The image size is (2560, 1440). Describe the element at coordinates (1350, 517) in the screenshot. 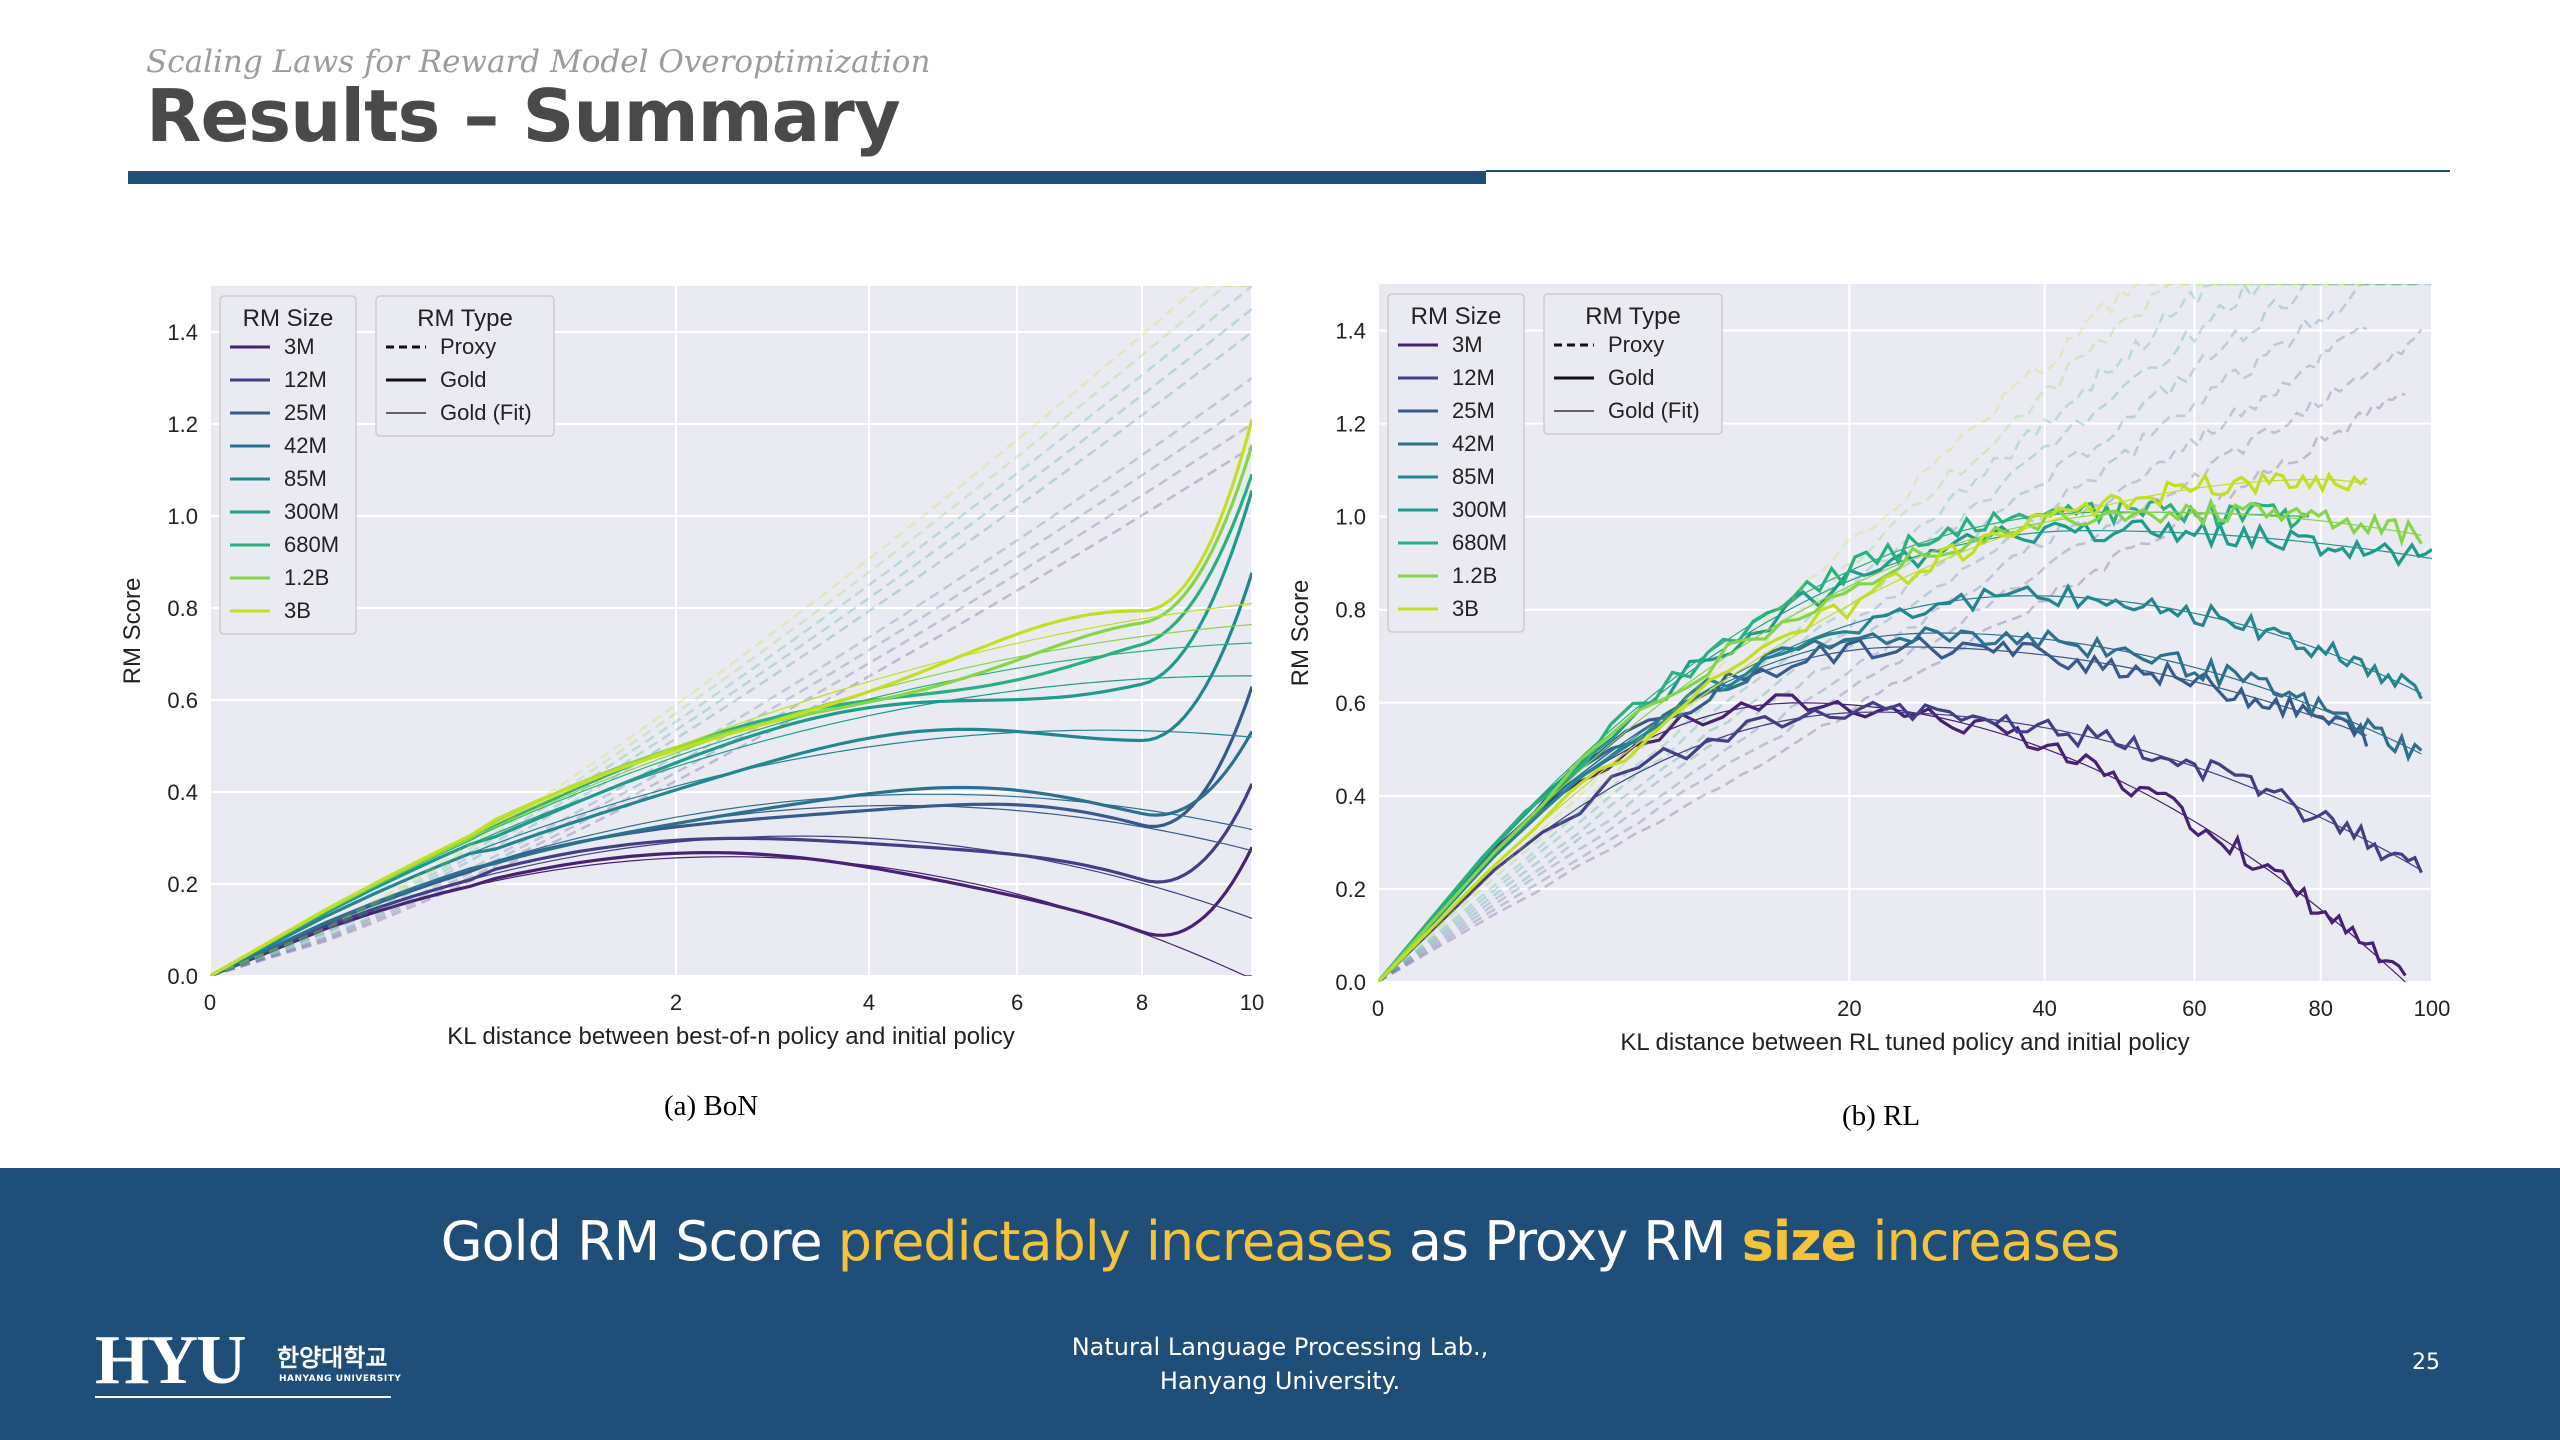

I see `y-tick-label: 1.0` at that location.